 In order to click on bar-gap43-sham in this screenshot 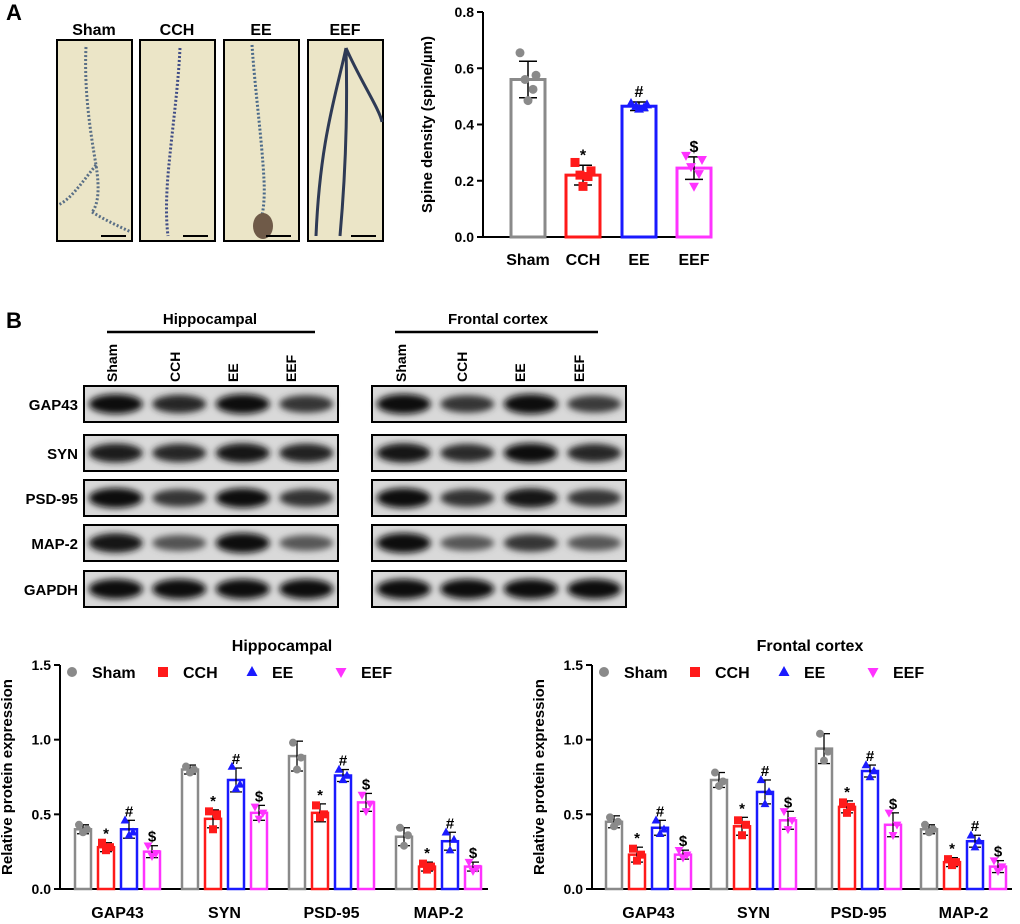, I will do `click(83, 859)`.